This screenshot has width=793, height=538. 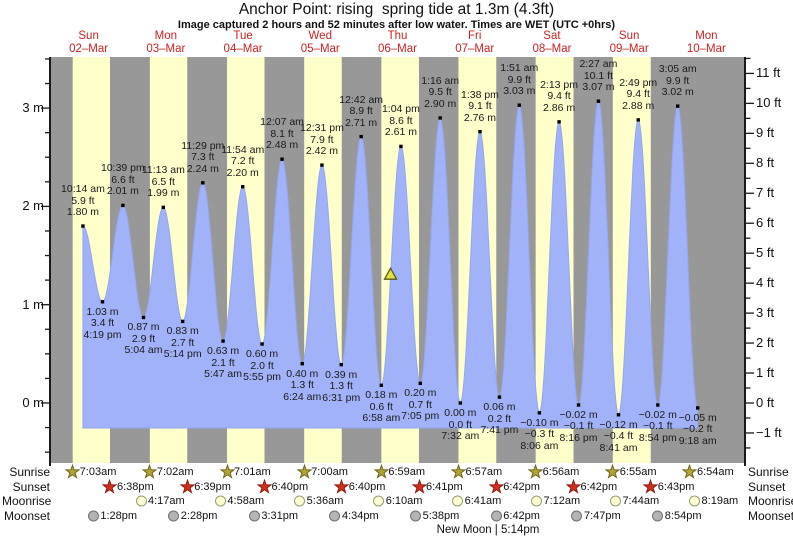 What do you see at coordinates (618, 436) in the screenshot?
I see `tide-extreme-label: −0.12 m −0.4 ft 8:41 am` at bounding box center [618, 436].